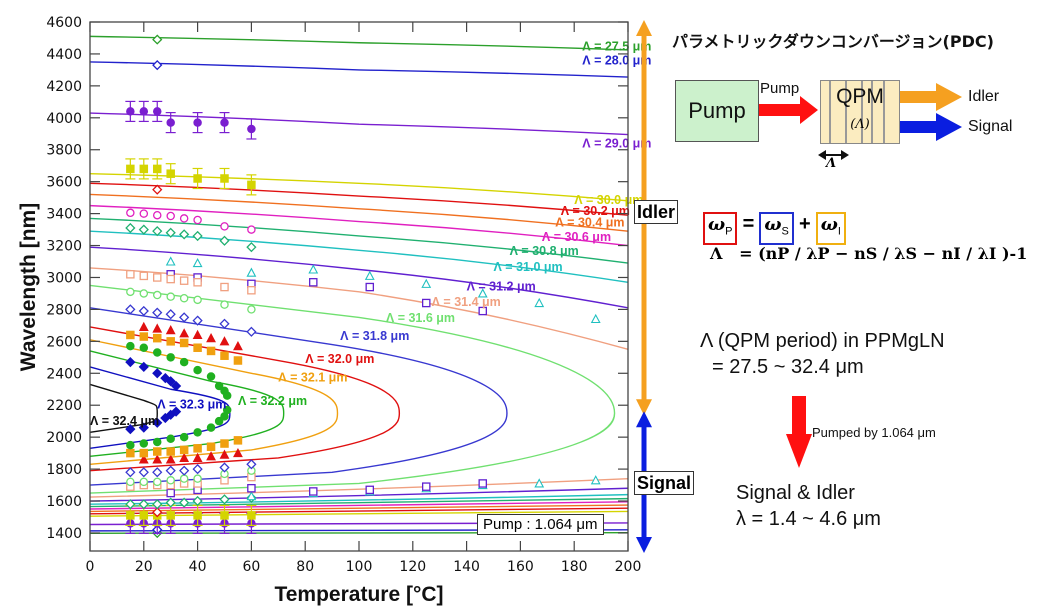 Image resolution: width=1040 pixels, height=614 pixels. I want to click on pump-wavelength-annotation: Pump : 1.064 μm, so click(540, 524).